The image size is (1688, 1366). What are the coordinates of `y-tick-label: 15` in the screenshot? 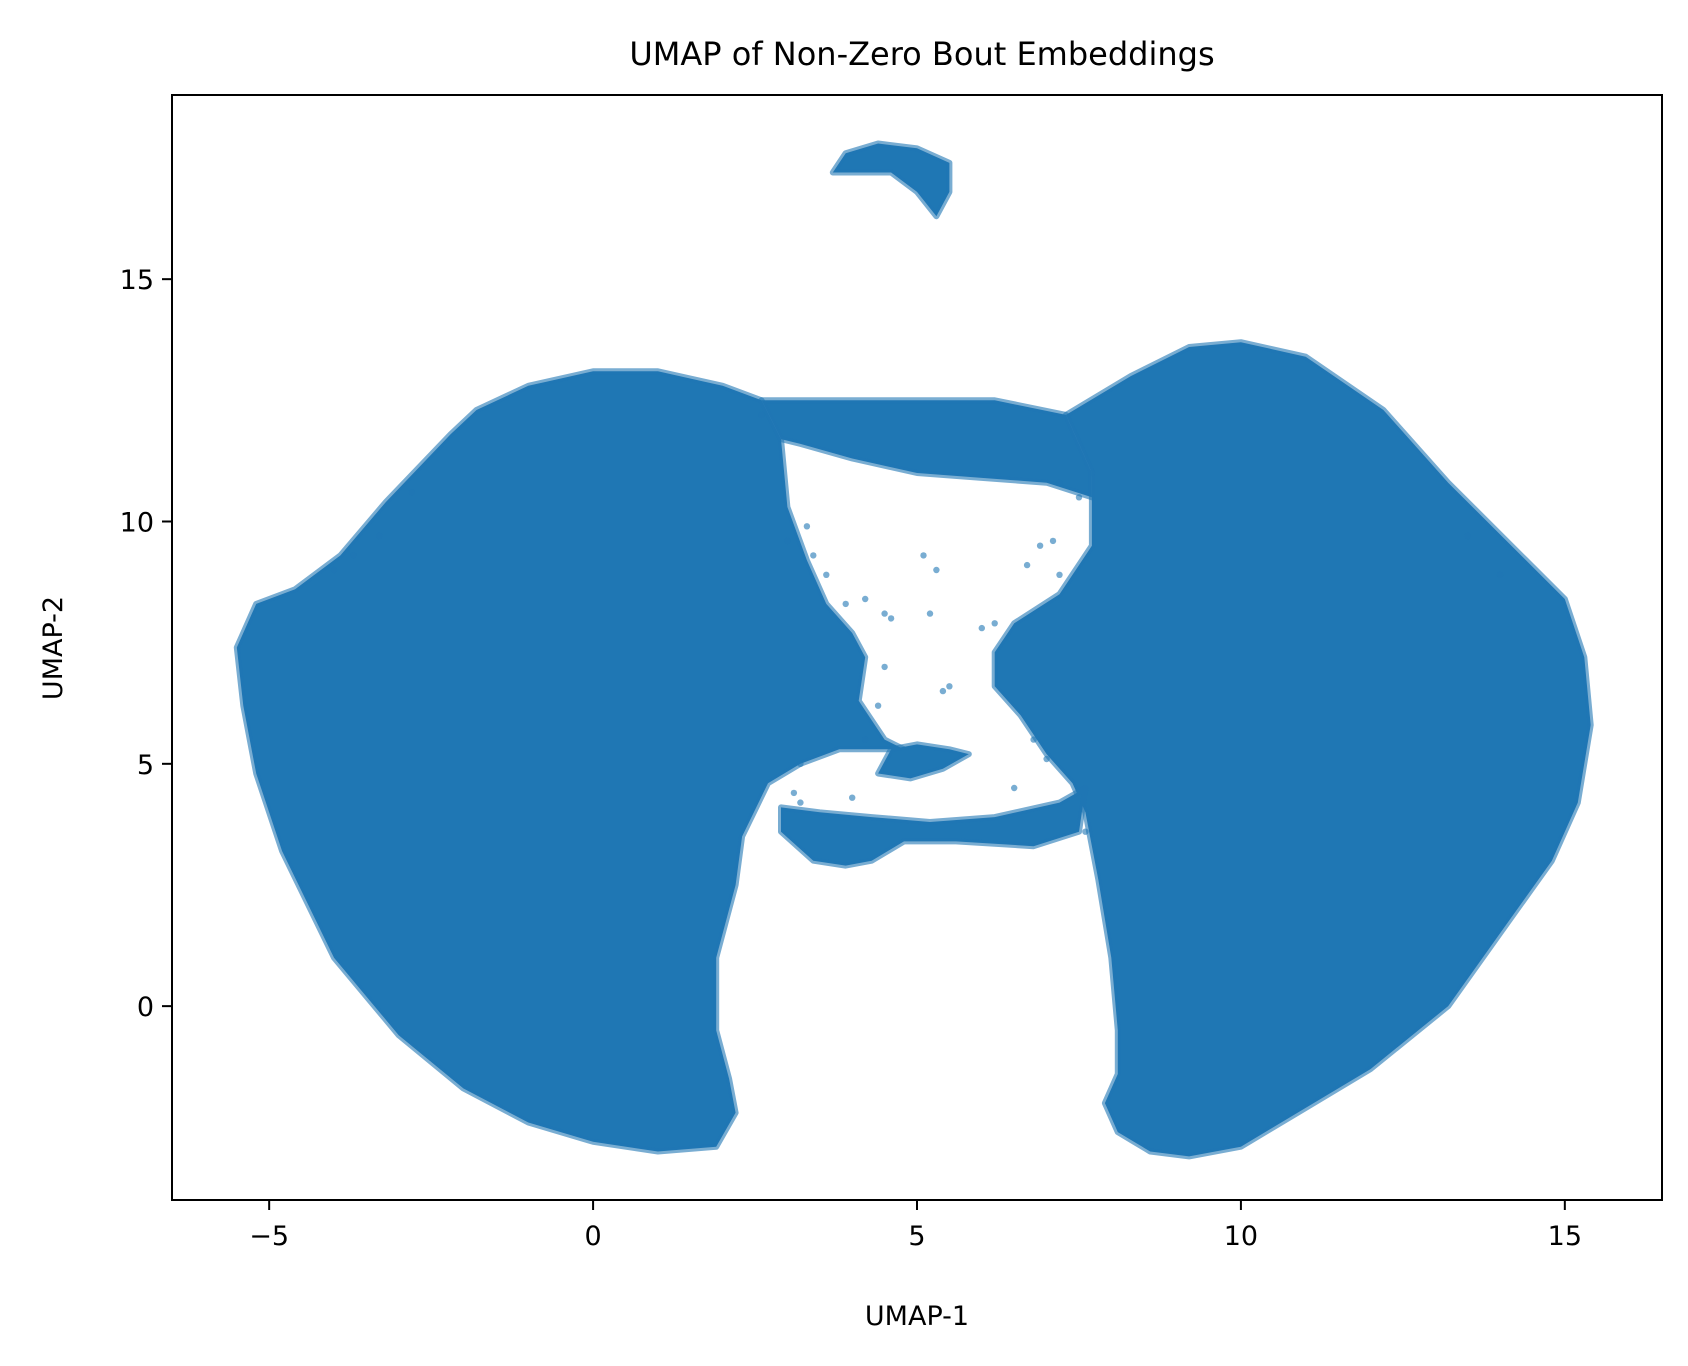 It's located at (137, 280).